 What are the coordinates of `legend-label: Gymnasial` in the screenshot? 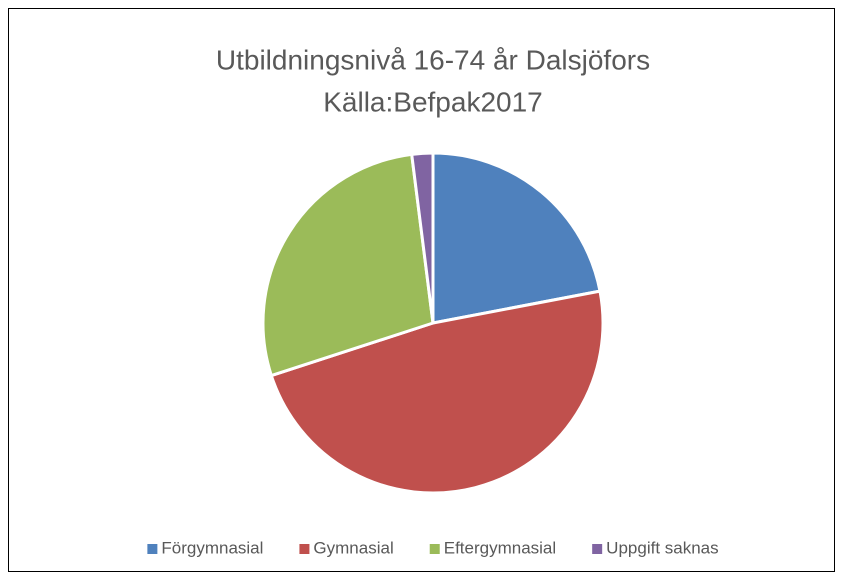 It's located at (353, 547).